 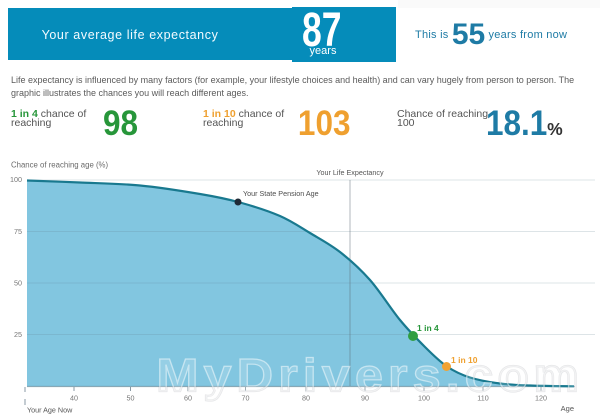 I want to click on svg-text: Your Age Now, so click(x=50, y=410).